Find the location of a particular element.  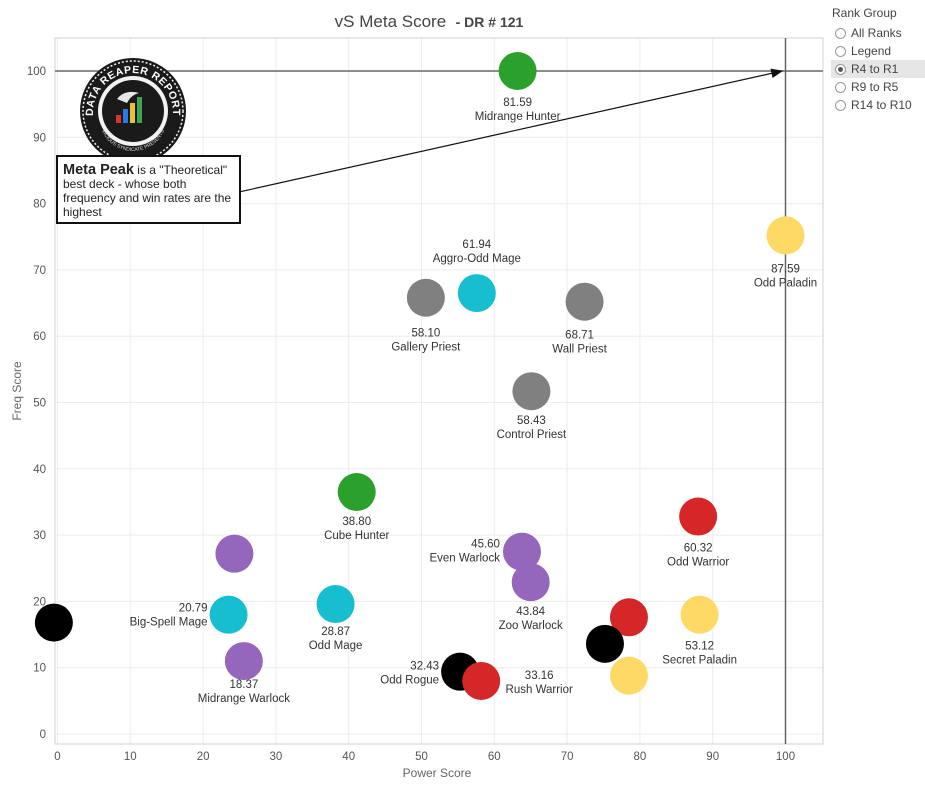

y-axis-ticks: 0 10 20 30 40 50 60 70 80 90 100 is located at coordinates (36, 403).